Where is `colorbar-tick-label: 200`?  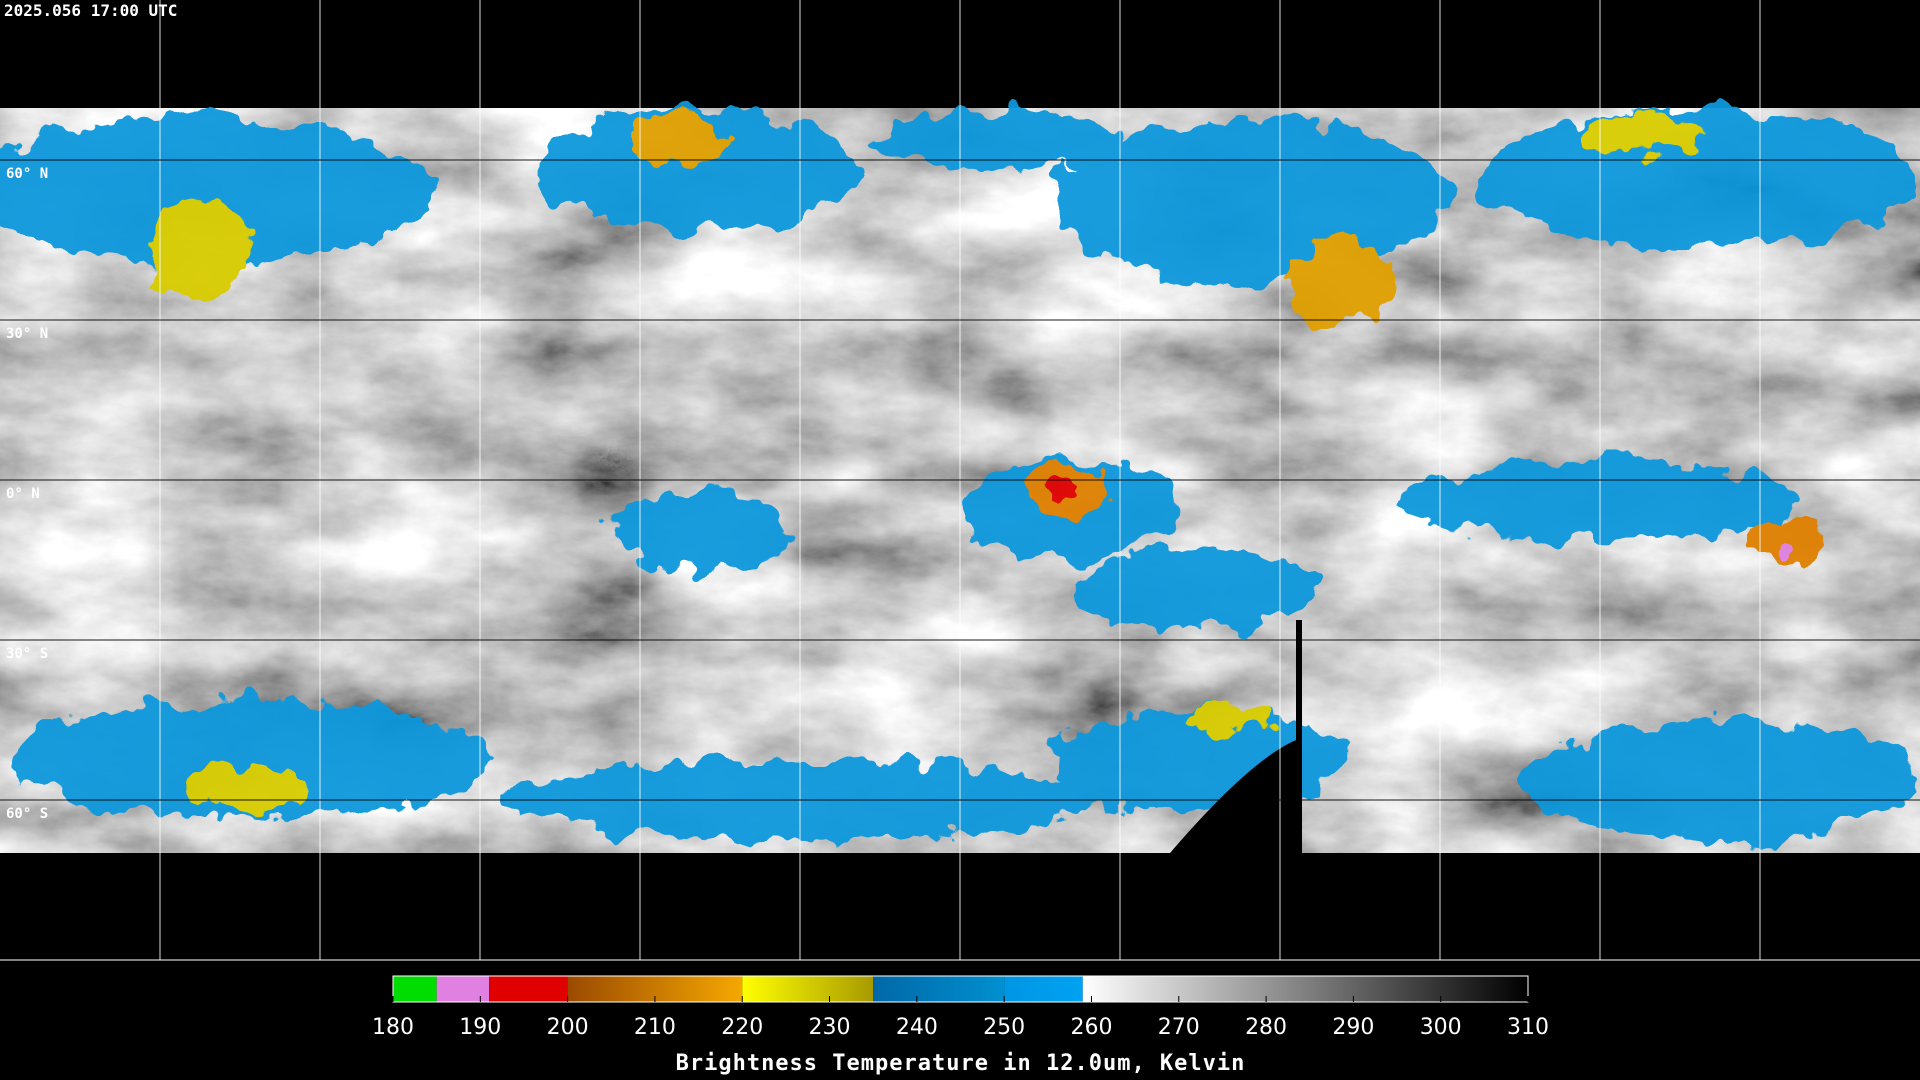
colorbar-tick-label: 200 is located at coordinates (568, 1027).